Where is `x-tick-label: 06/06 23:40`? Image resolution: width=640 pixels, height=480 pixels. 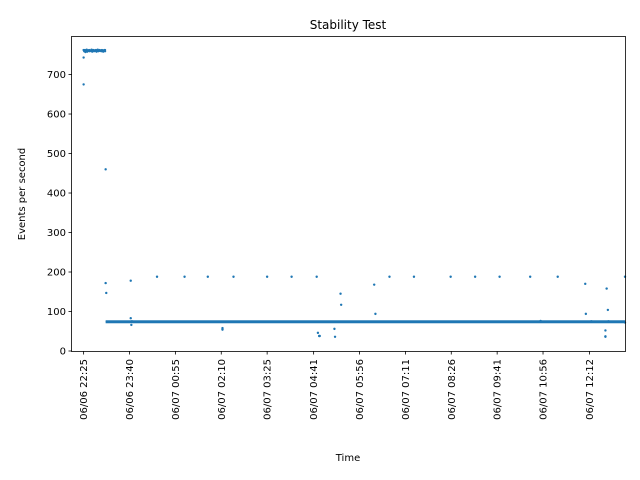 x-tick-label: 06/06 23:40 is located at coordinates (130, 389).